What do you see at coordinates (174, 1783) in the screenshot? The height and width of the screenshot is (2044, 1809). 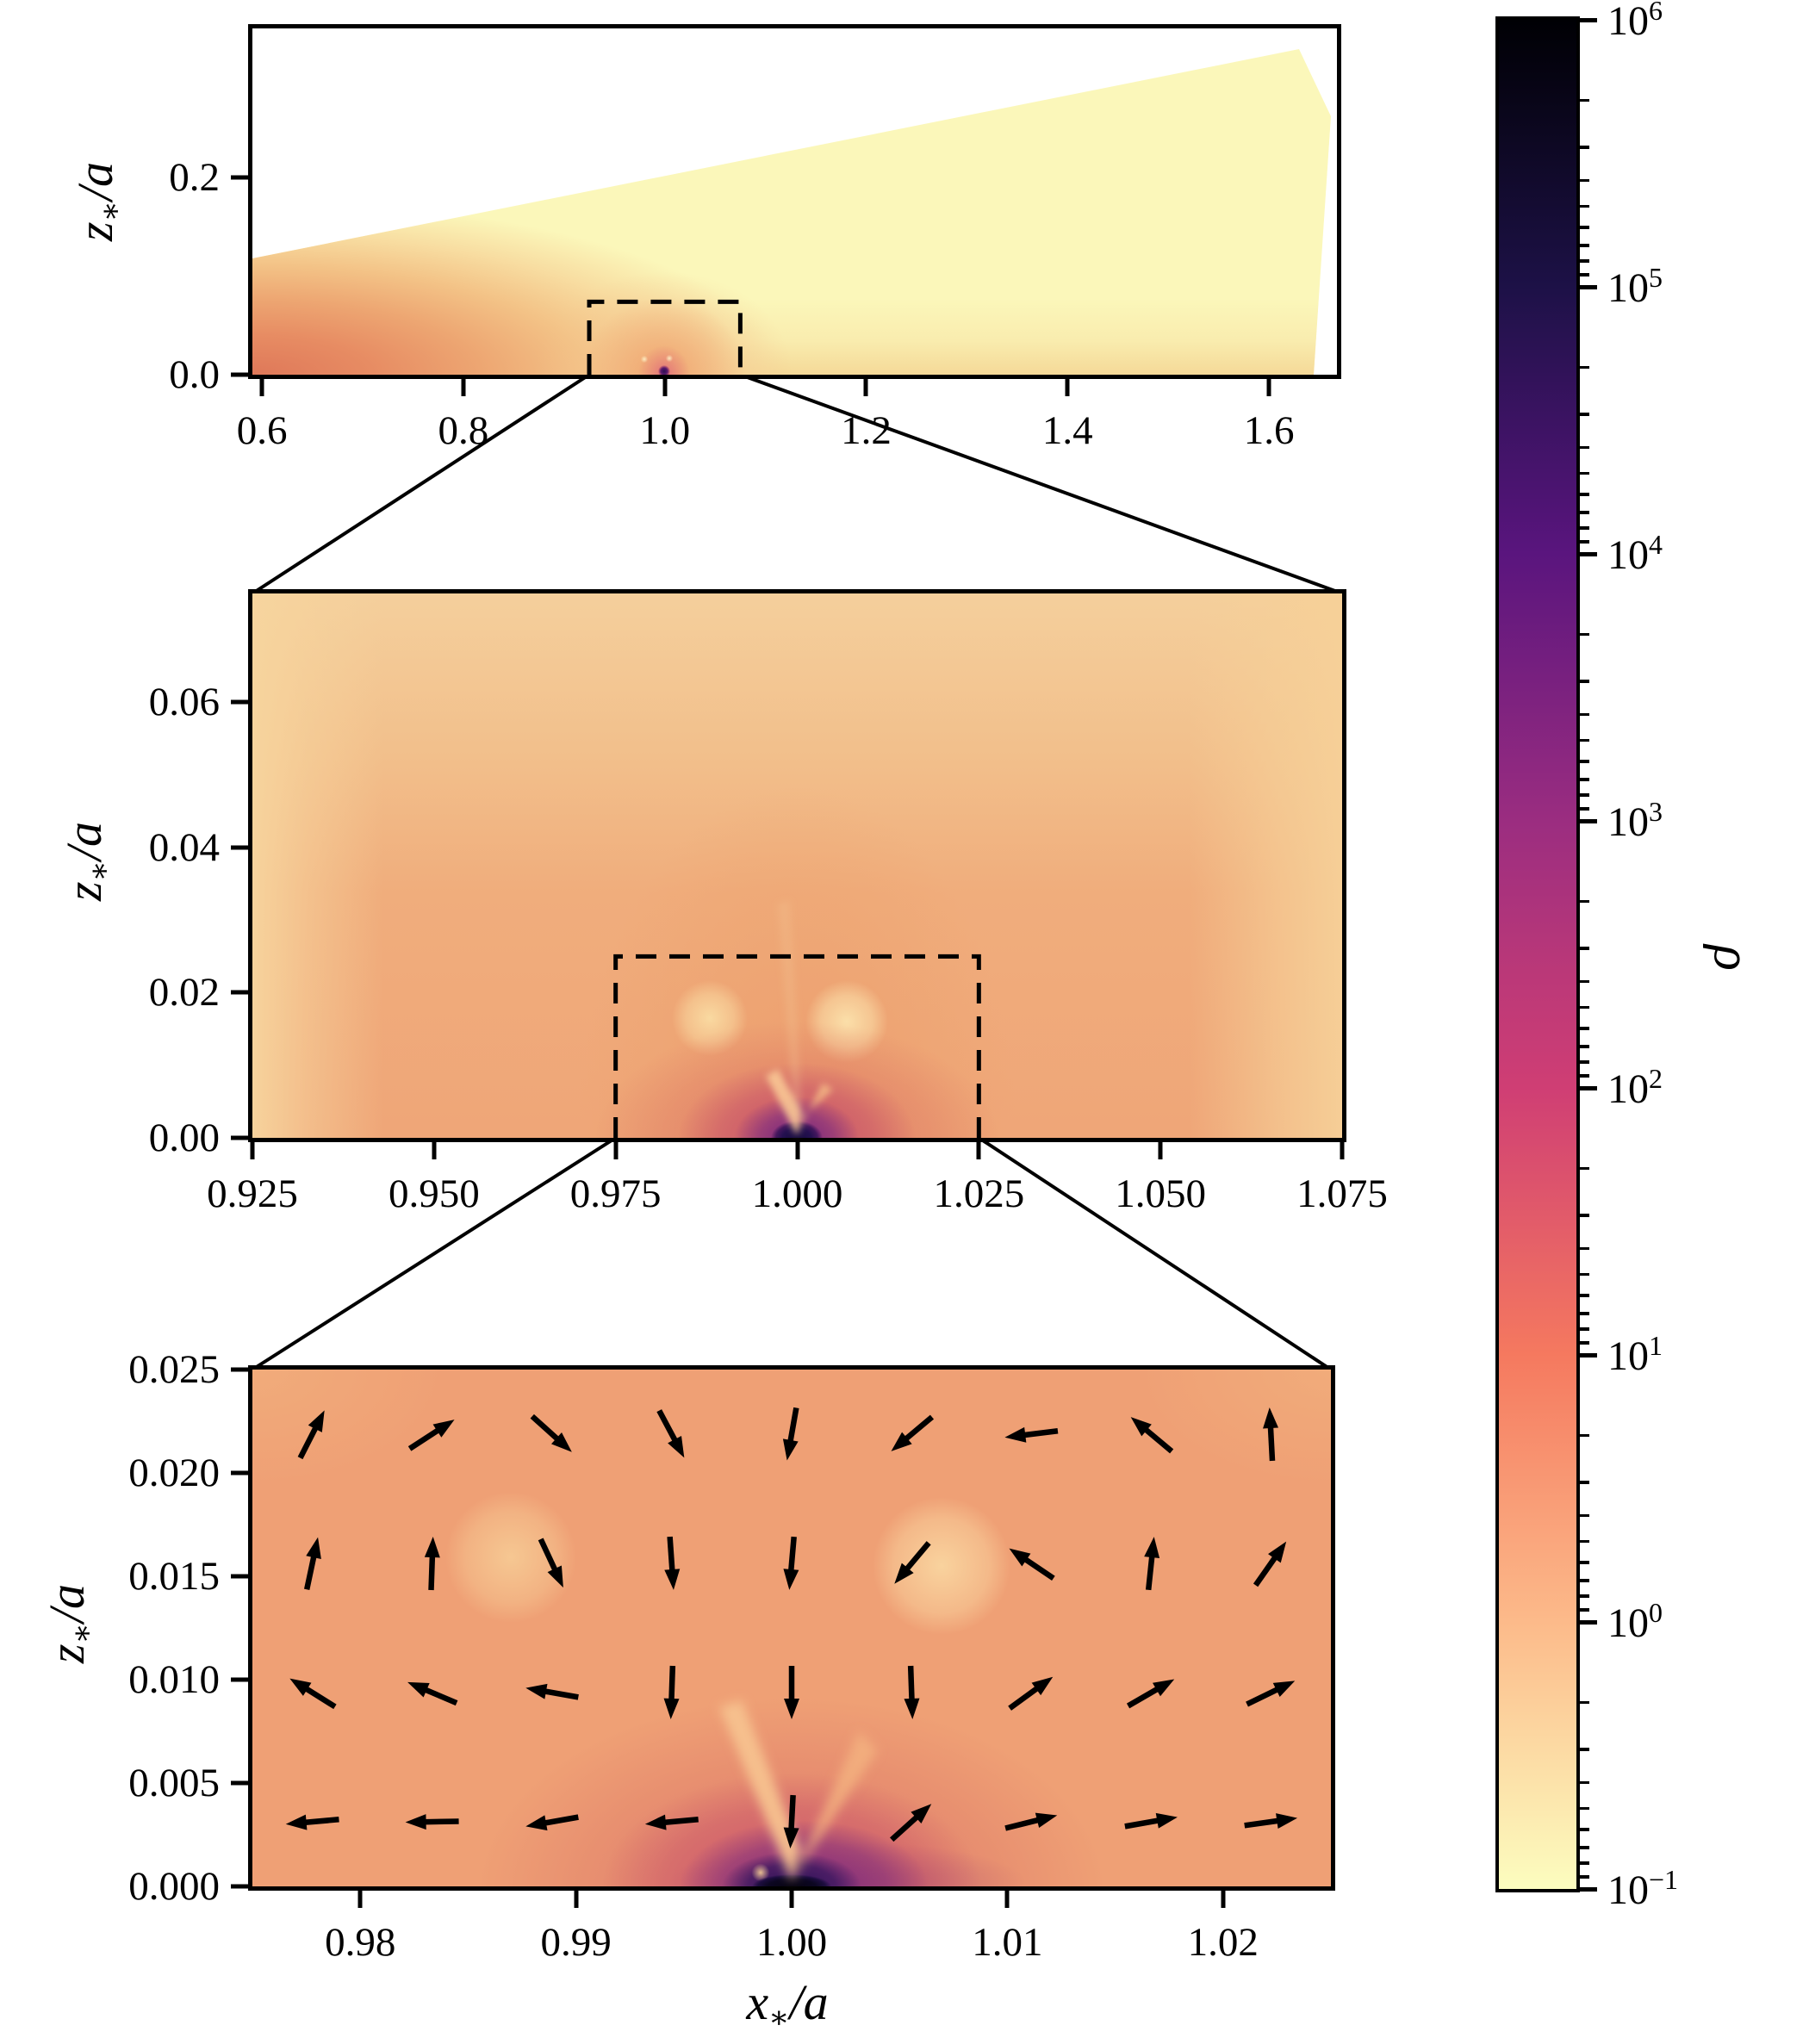 I see `y-tick-label: 0.005` at bounding box center [174, 1783].